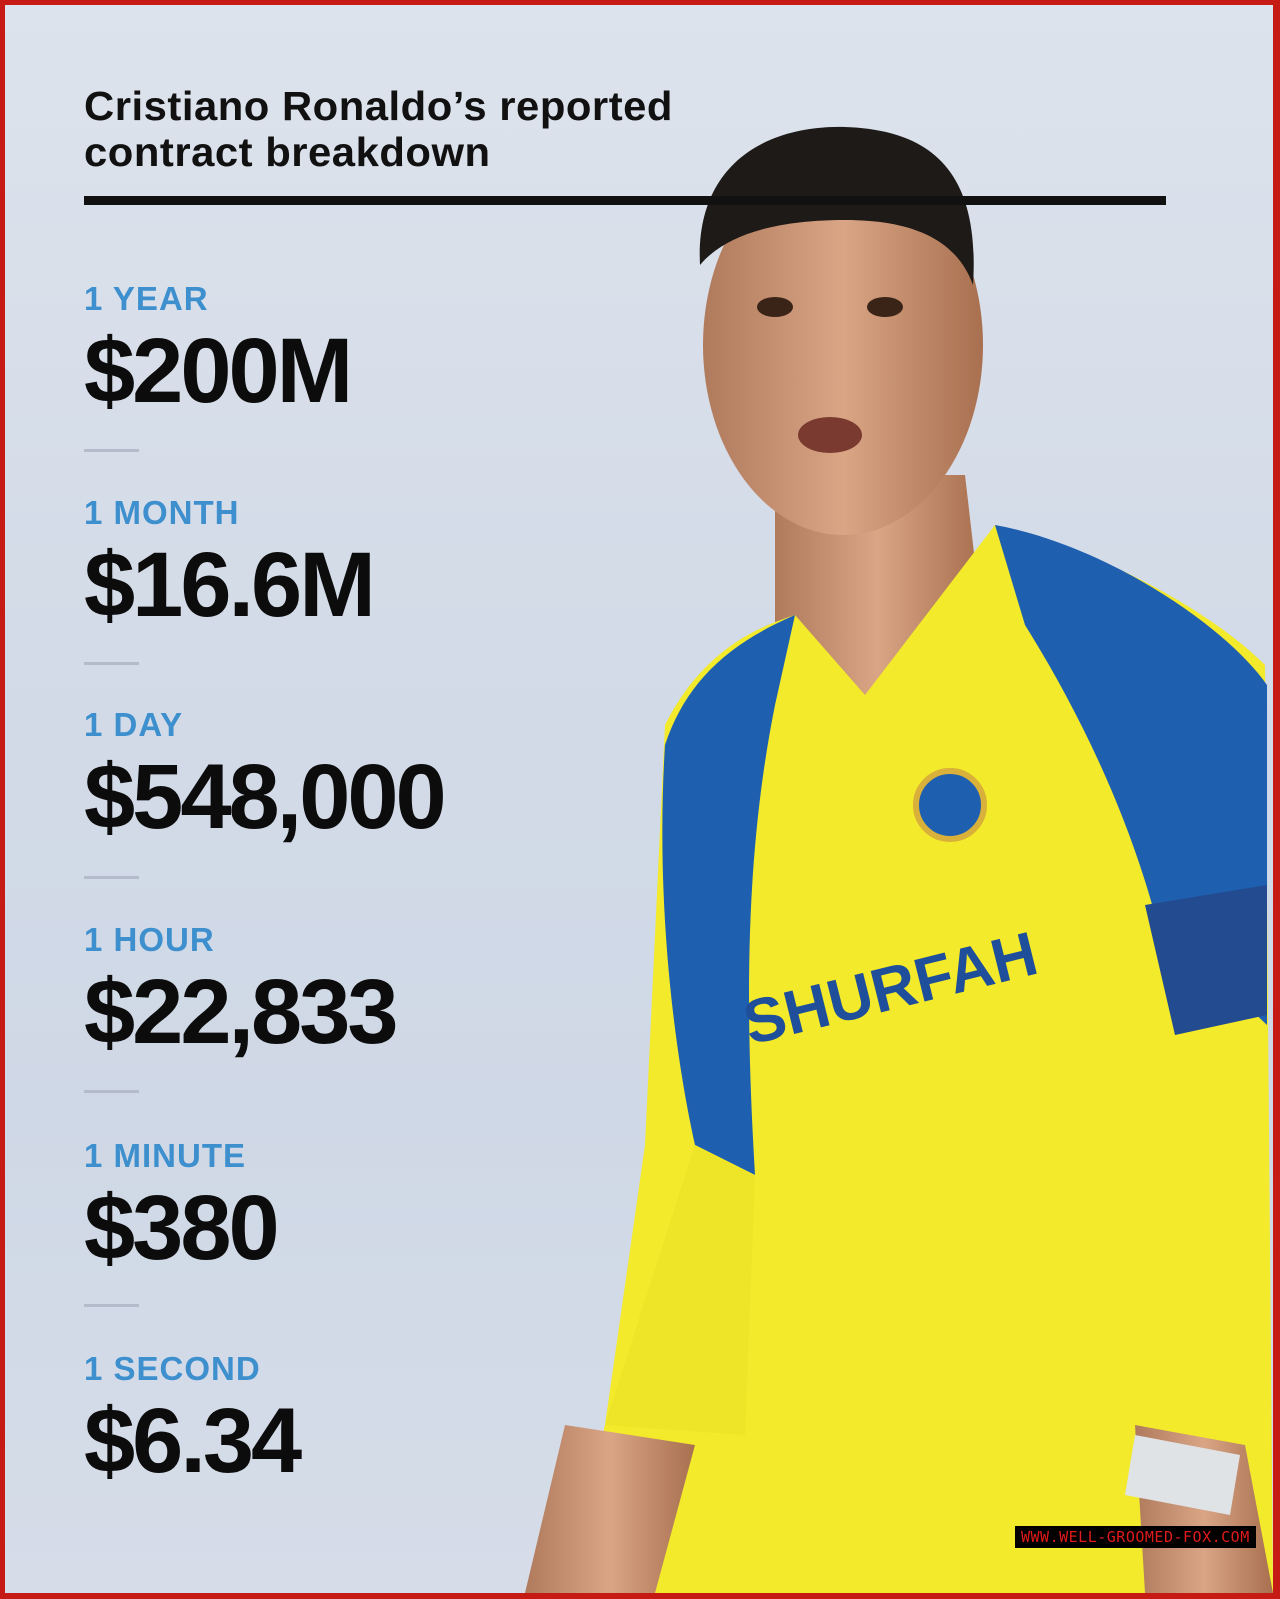 This screenshot has width=1280, height=1599. I want to click on item-second: 1 SECOND $6.34, so click(193, 1421).